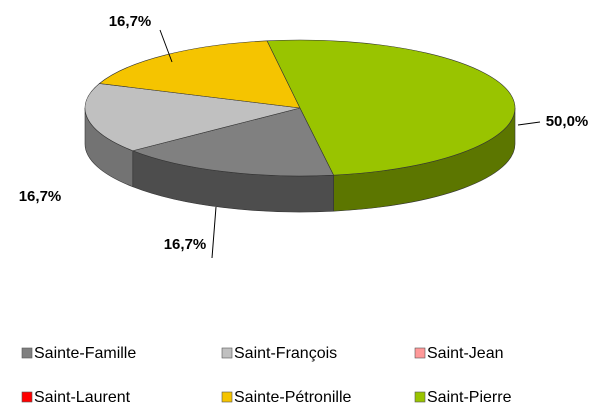 The height and width of the screenshot is (409, 608). I want to click on value-label: 50,0%, so click(567, 121).